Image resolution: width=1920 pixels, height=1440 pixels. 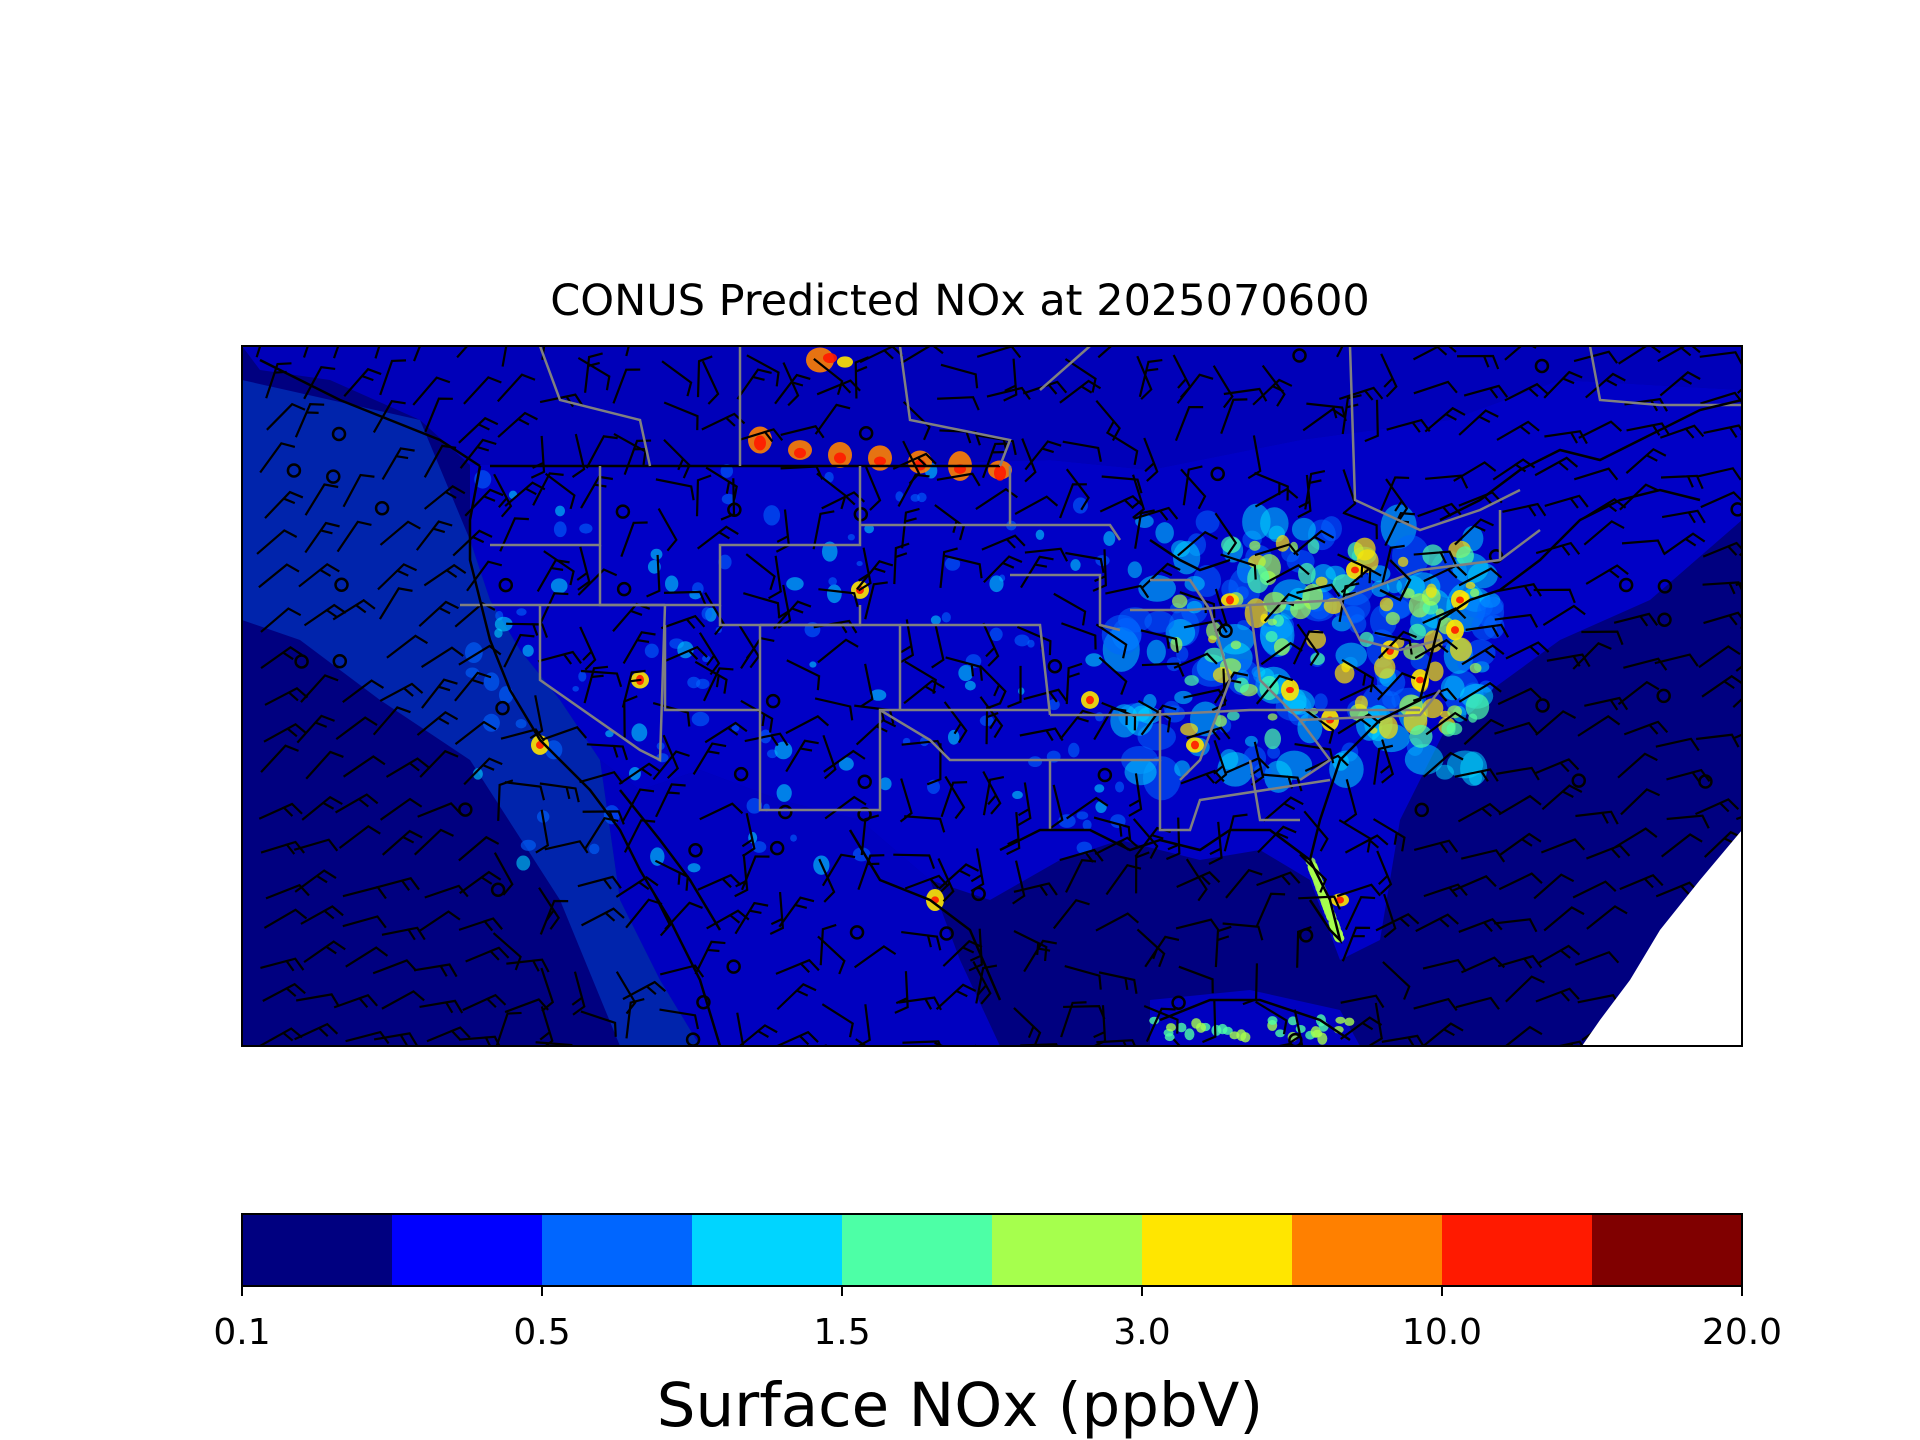 What do you see at coordinates (1142, 1332) in the screenshot?
I see `colorbar-tick-label: 3.0` at bounding box center [1142, 1332].